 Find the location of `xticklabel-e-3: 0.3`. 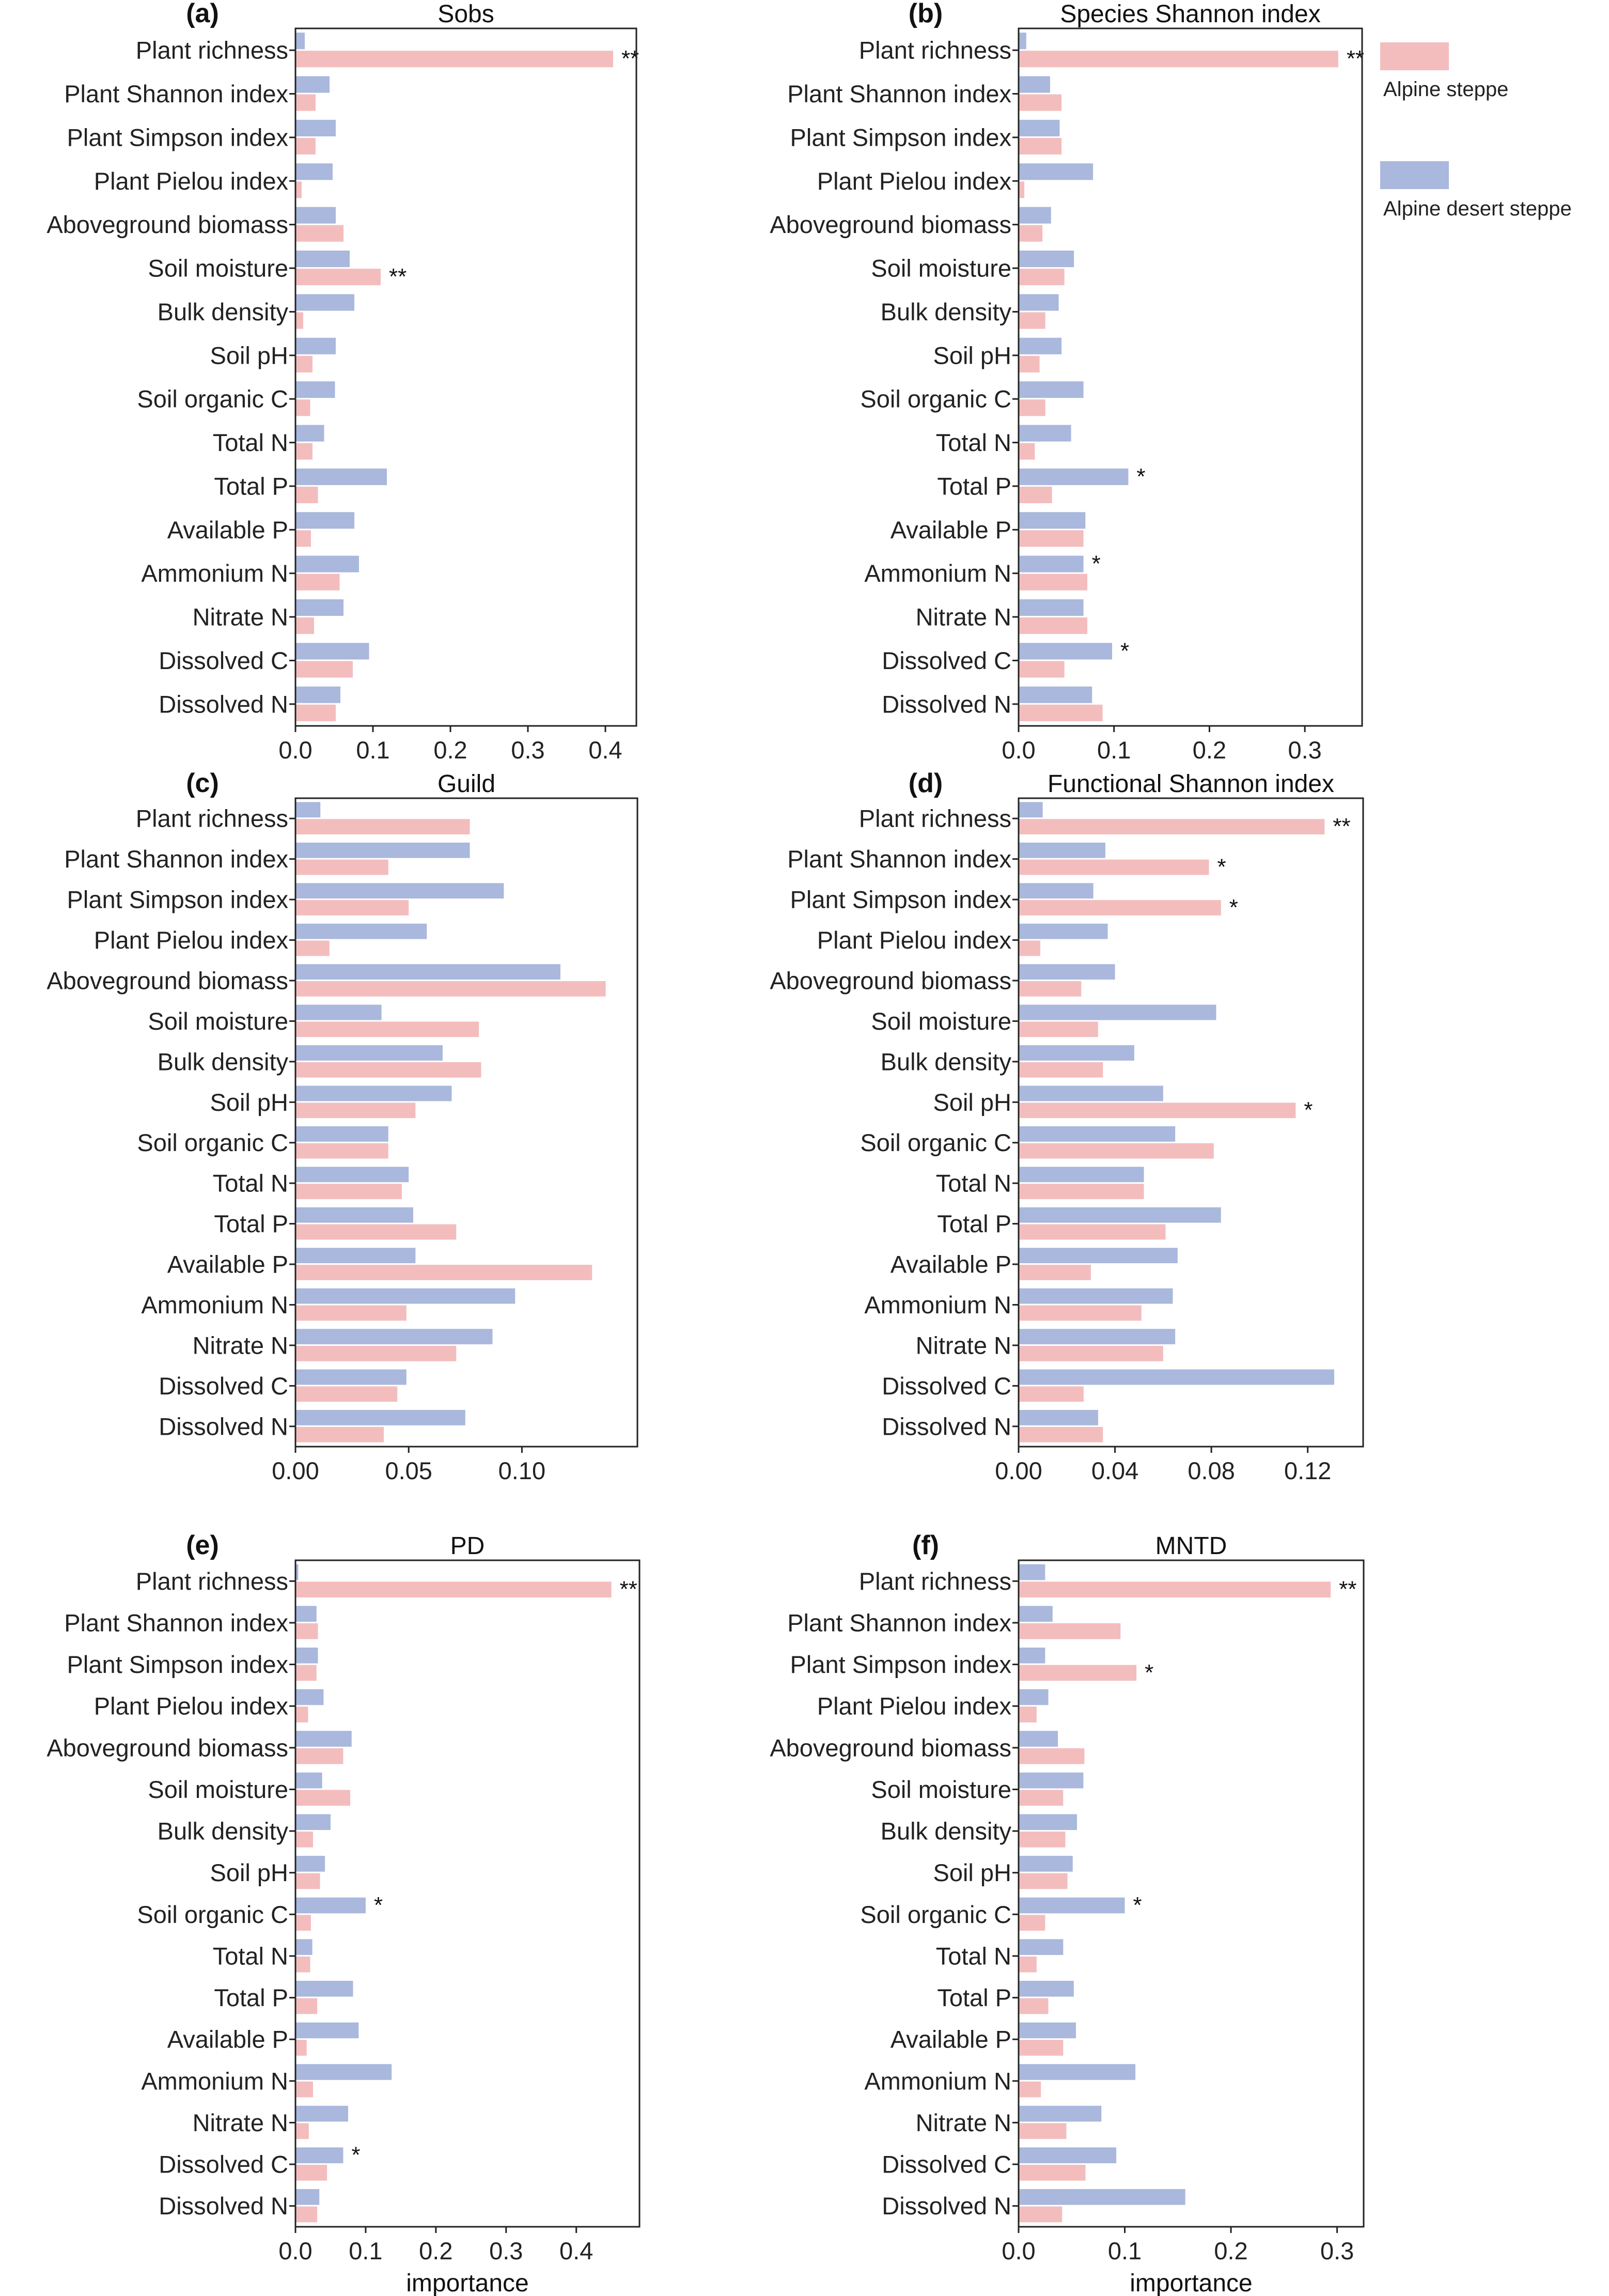

xticklabel-e-3: 0.3 is located at coordinates (506, 2250).